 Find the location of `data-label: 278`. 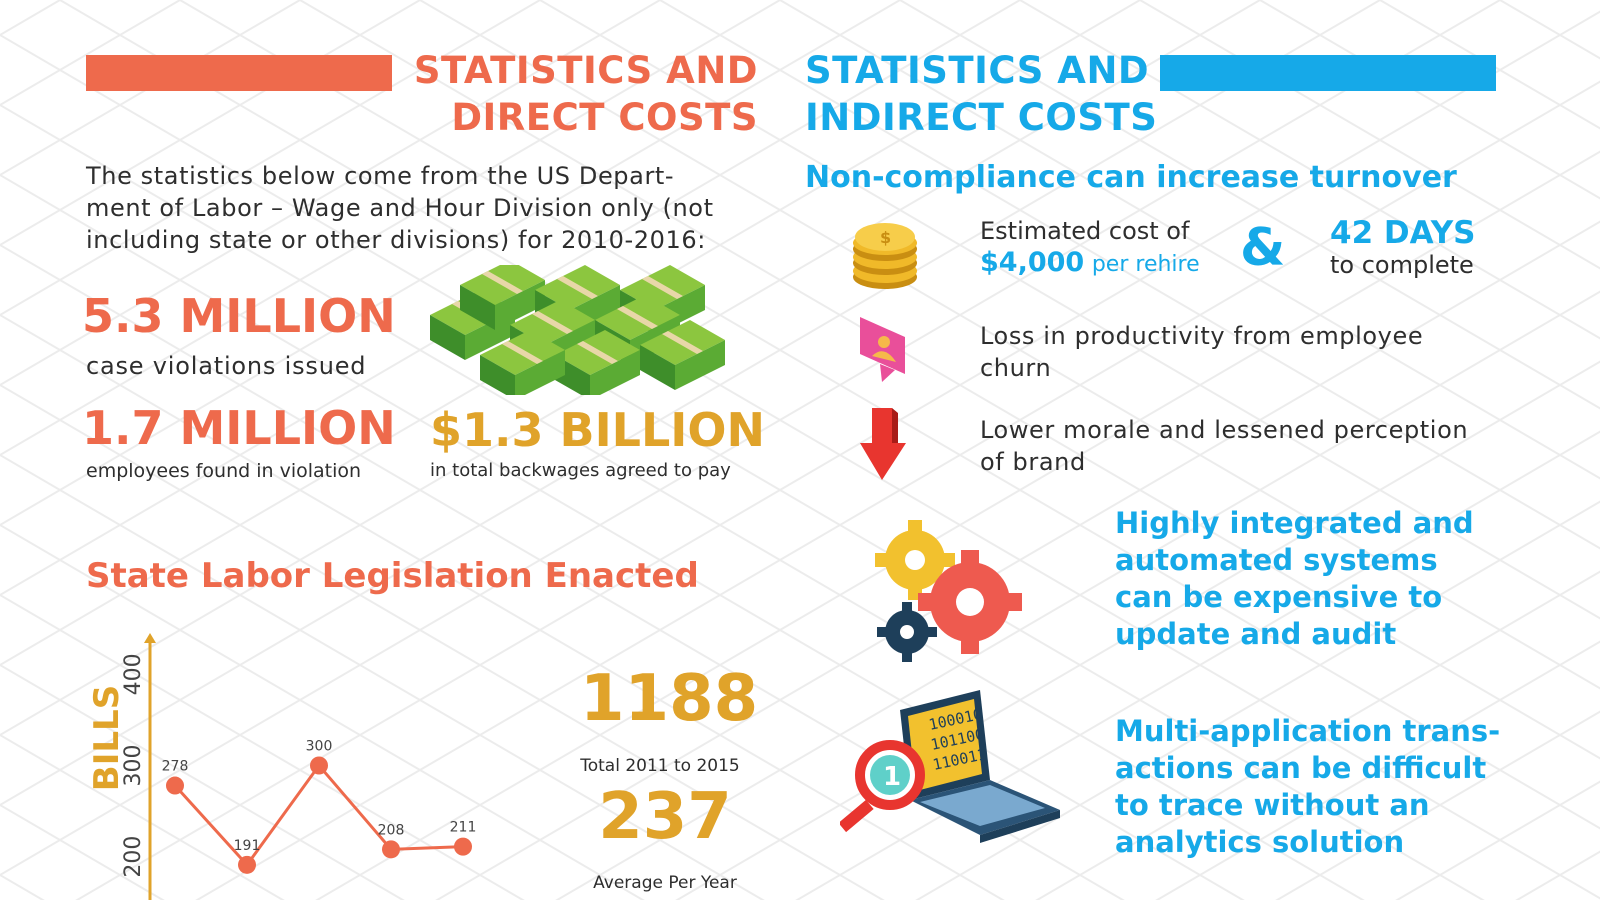

data-label: 278 is located at coordinates (175, 767).